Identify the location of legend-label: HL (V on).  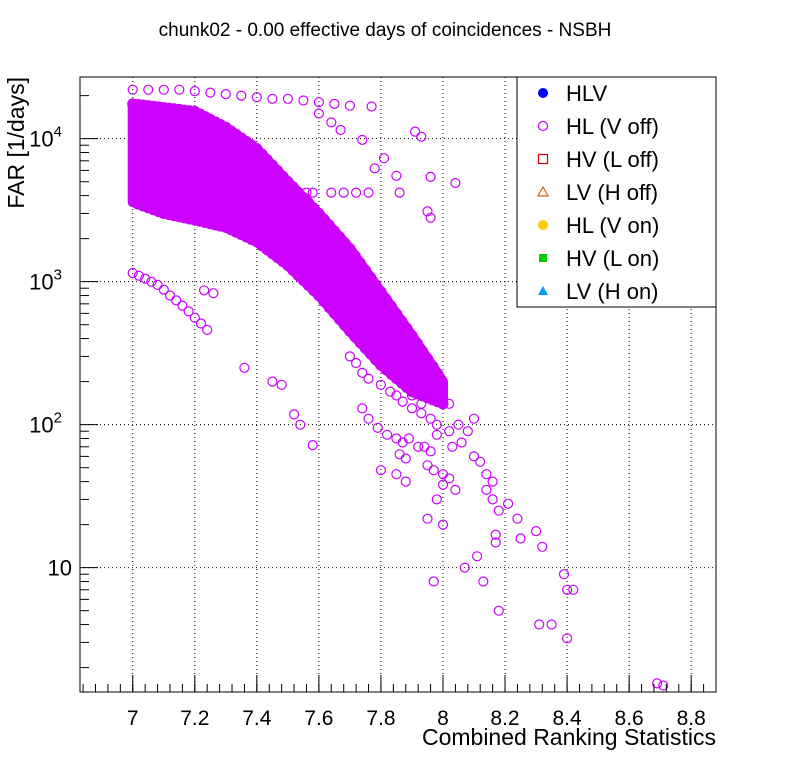
(612, 225).